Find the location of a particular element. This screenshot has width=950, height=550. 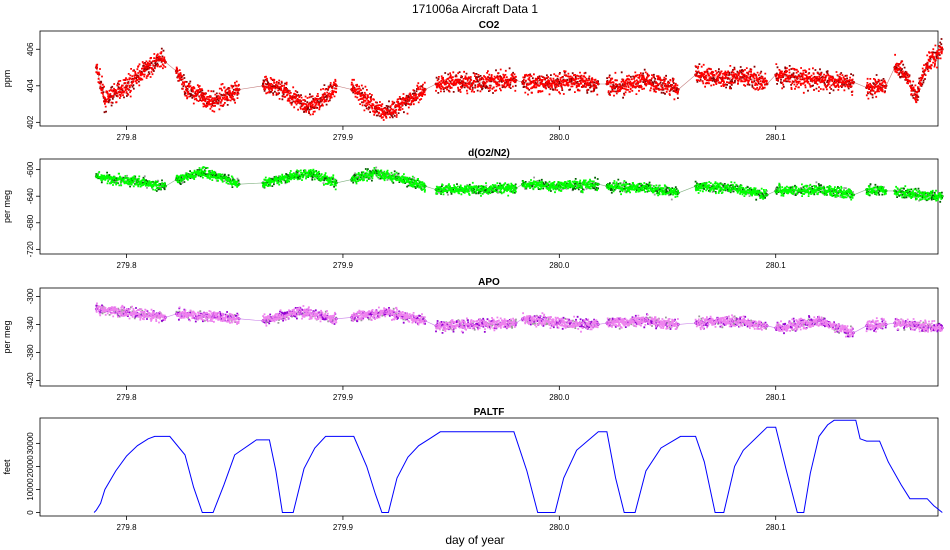

y-tick-label: -340 is located at coordinates (30, 324).